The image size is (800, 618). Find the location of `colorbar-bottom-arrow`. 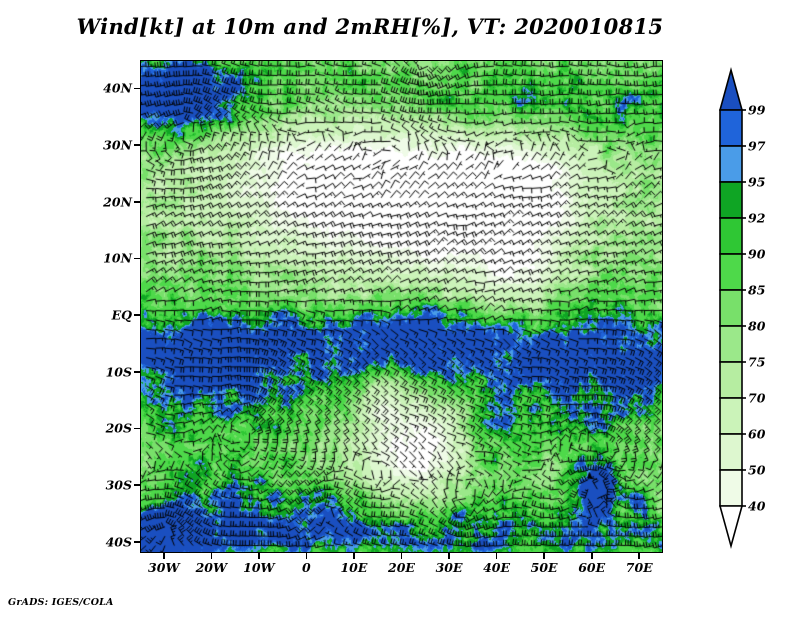

colorbar-bottom-arrow is located at coordinates (731, 527).